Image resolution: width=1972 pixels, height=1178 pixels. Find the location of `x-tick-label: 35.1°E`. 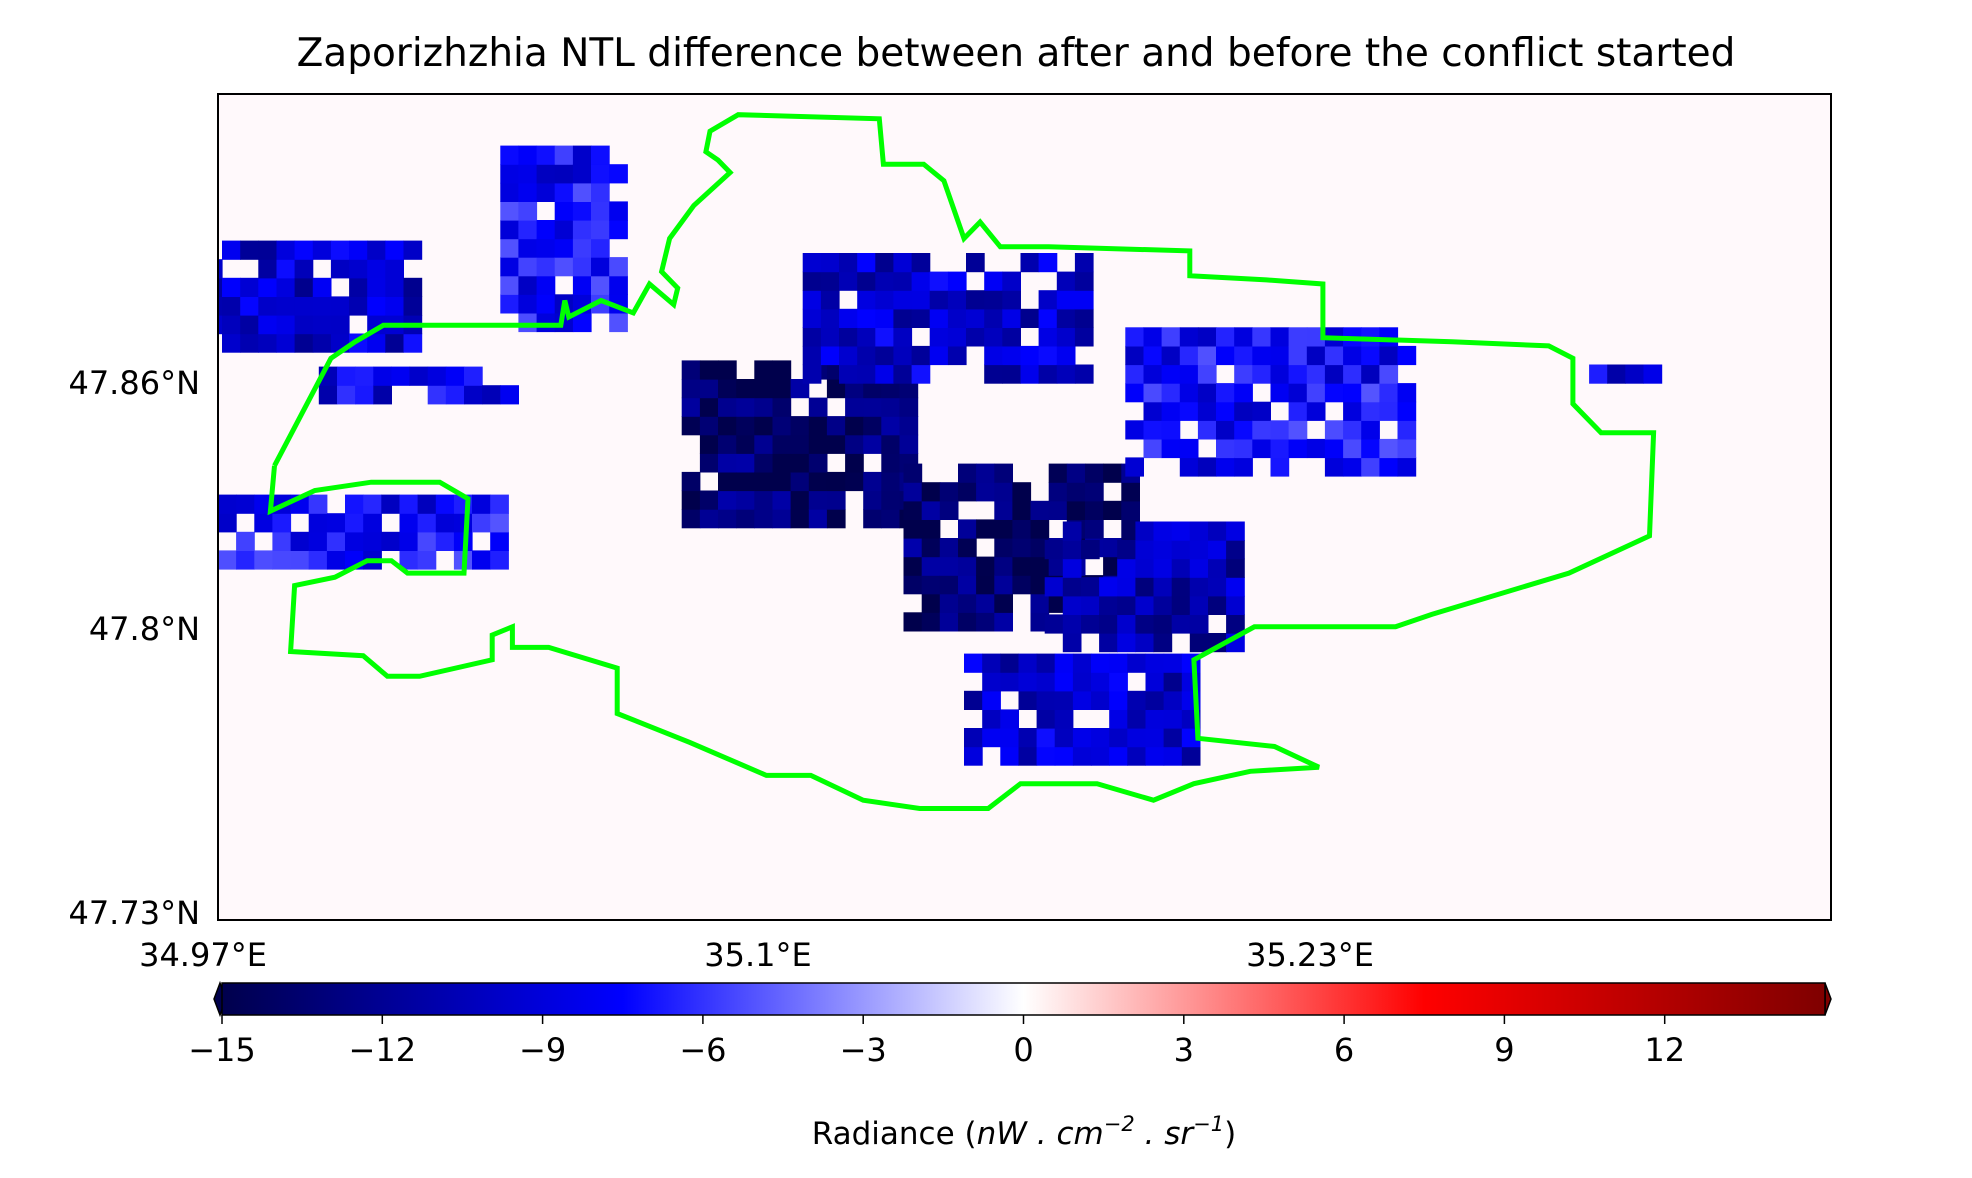

x-tick-label: 35.1°E is located at coordinates (757, 955).